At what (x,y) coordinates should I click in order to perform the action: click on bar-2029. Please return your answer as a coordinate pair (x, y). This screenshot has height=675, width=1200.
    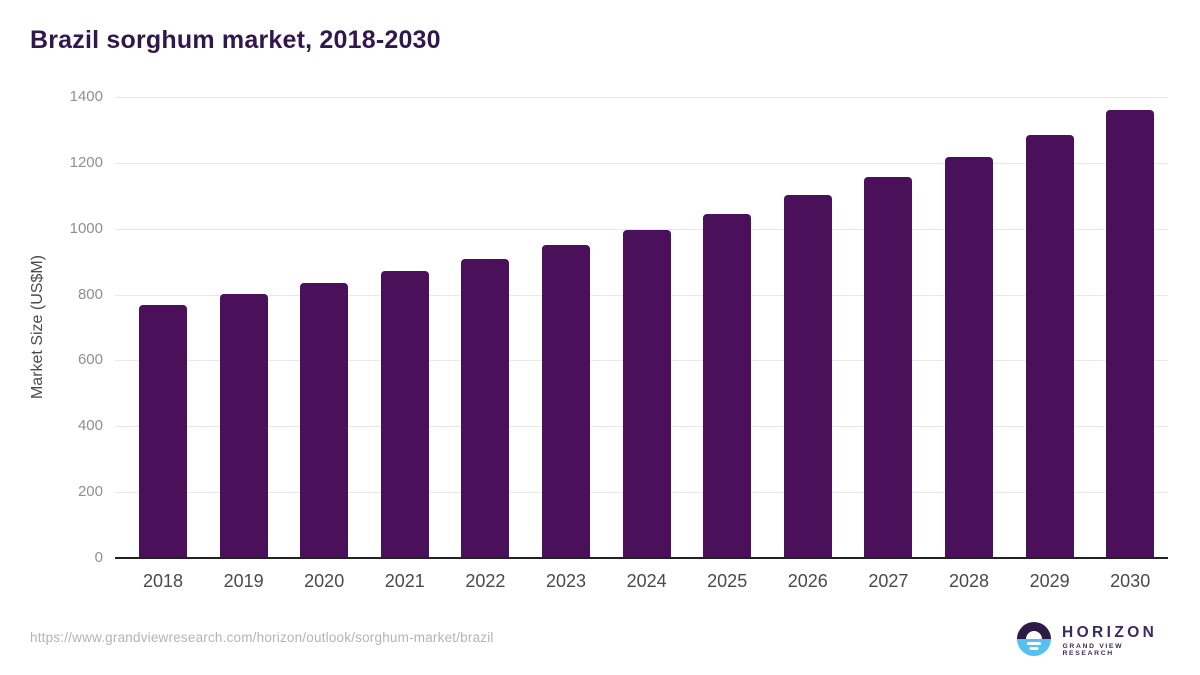
    Looking at the image, I should click on (1049, 346).